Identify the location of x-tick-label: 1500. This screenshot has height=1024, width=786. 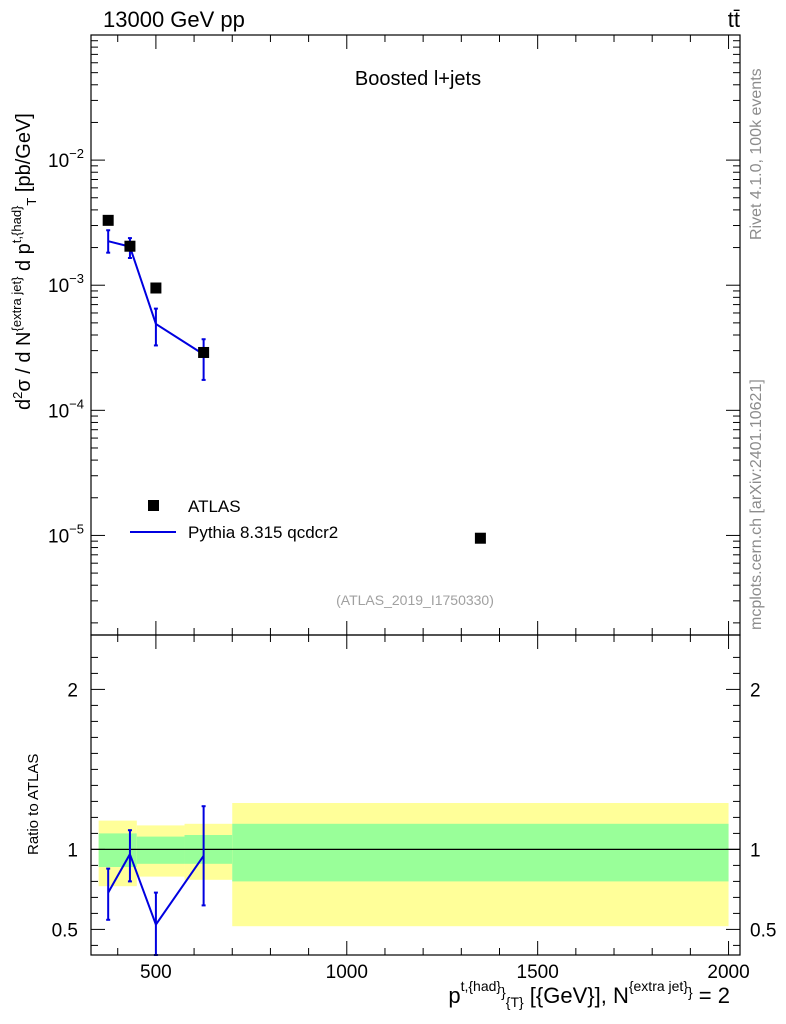
(538, 972).